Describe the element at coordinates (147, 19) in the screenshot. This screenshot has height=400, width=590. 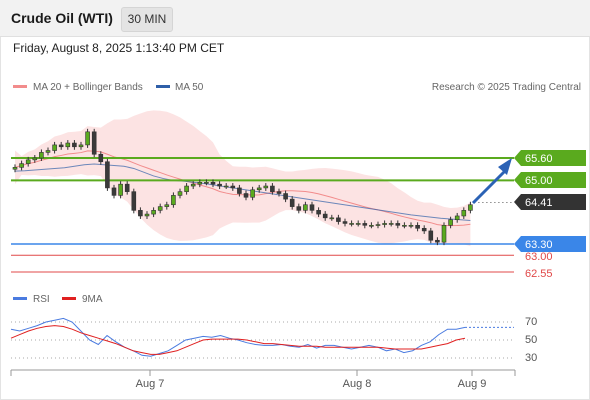
I see `interval-button: 30 MIN` at that location.